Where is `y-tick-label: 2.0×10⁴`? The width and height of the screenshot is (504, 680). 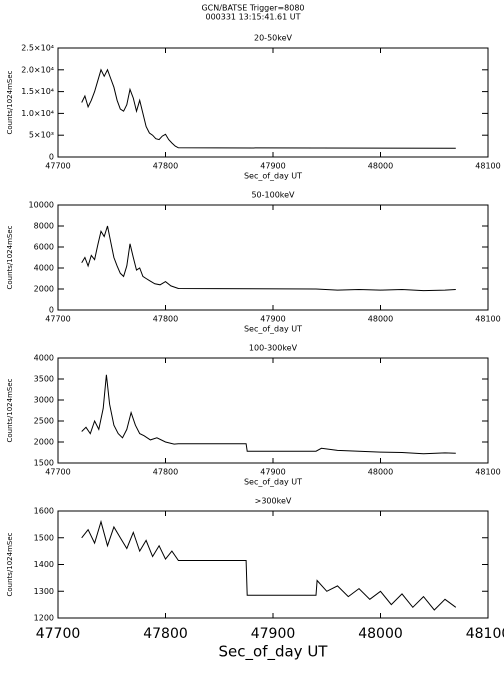
y-tick-label: 2.0×10⁴ is located at coordinates (37, 69).